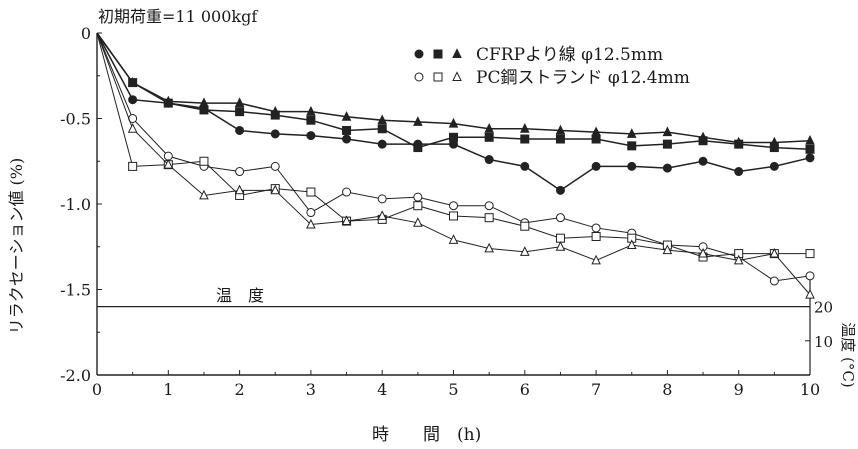  What do you see at coordinates (168, 389) in the screenshot?
I see `x-tick-label: 1` at bounding box center [168, 389].